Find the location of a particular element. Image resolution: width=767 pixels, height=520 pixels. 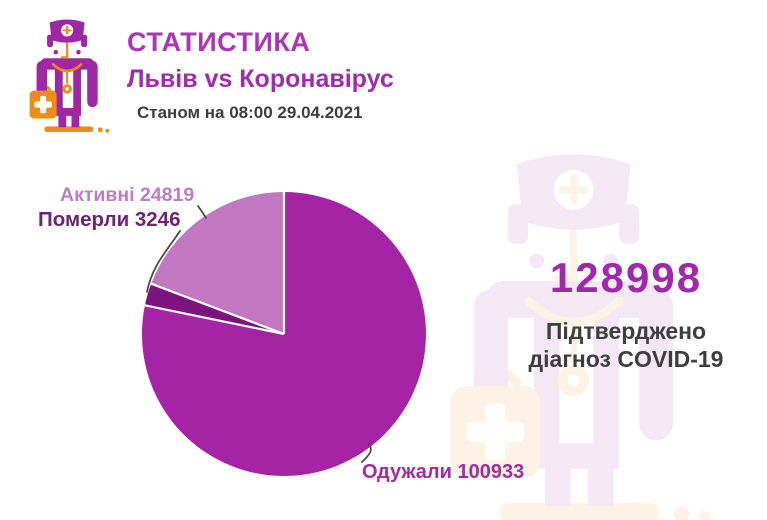

doctor-mascot-icon is located at coordinates (69, 76).